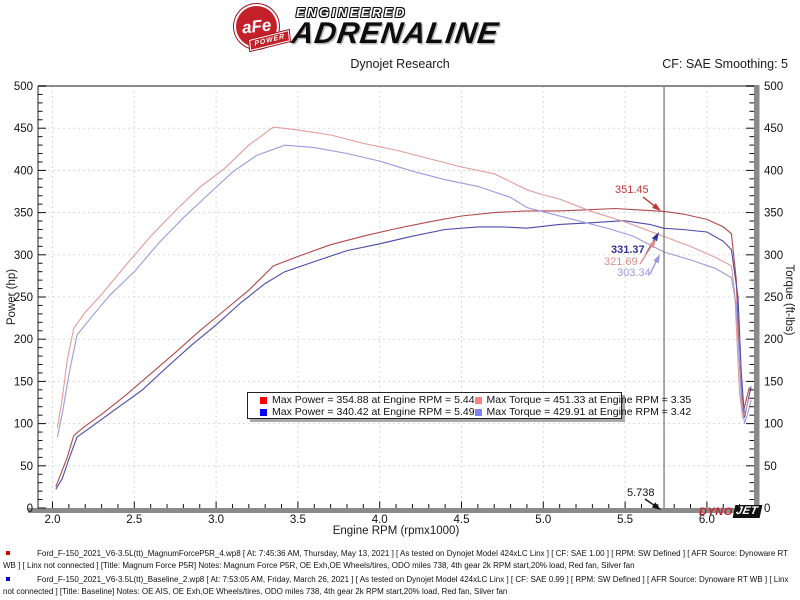  Describe the element at coordinates (650, 353) in the screenshot. I see `annotation-arrows` at that location.